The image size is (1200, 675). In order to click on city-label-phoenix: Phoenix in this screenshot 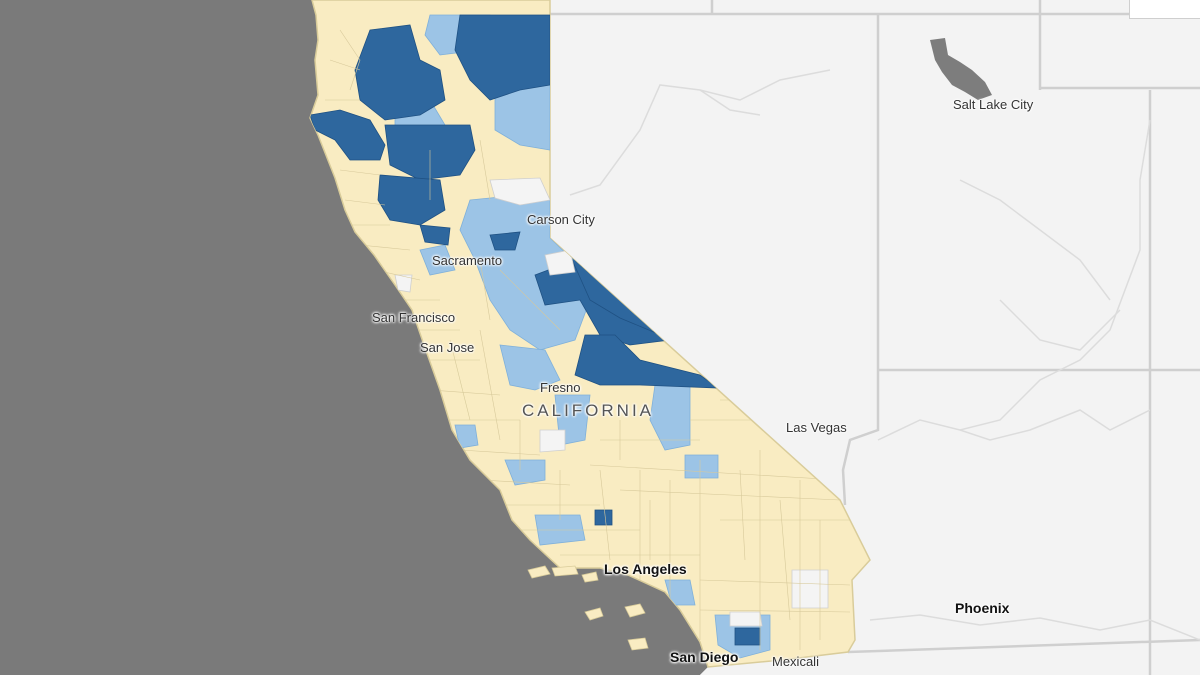, I will do `click(982, 608)`.